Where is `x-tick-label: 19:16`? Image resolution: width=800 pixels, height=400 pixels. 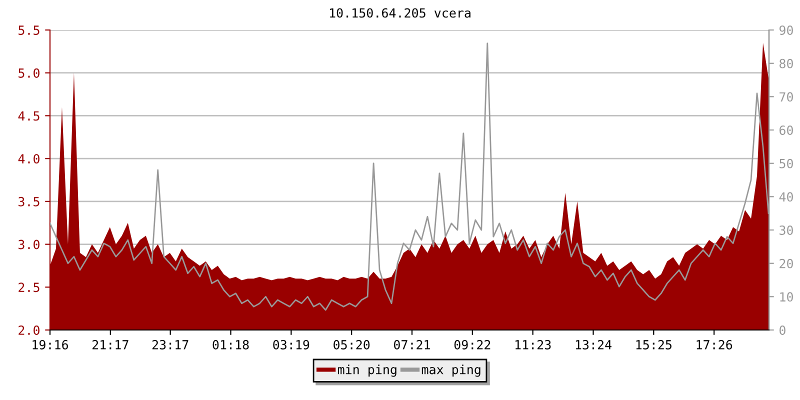 x-tick-label: 19:16 is located at coordinates (50, 345).